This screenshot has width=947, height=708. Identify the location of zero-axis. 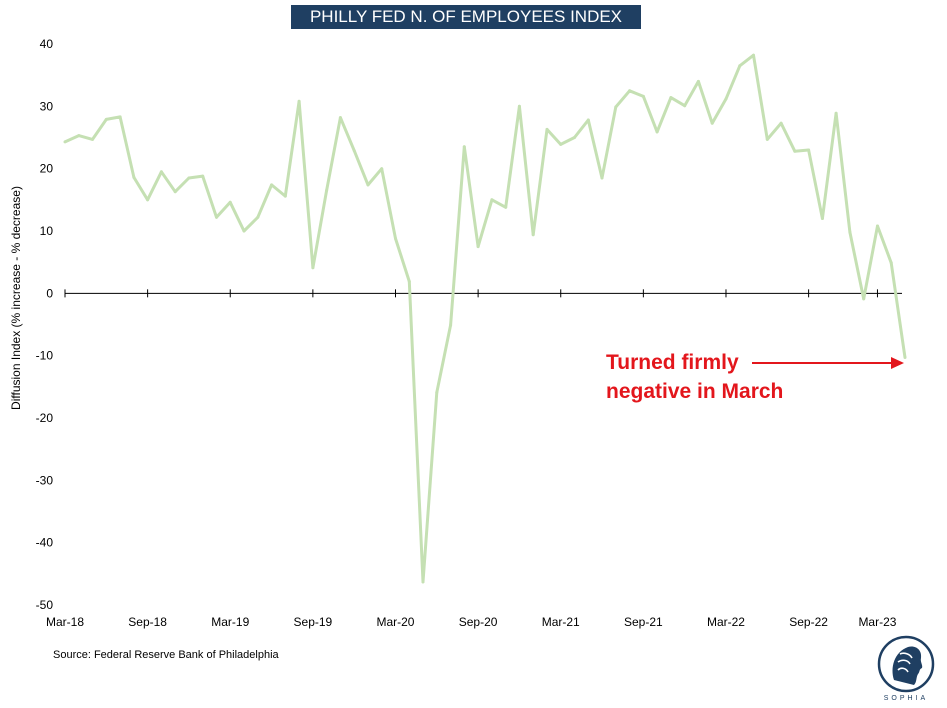
(483, 293).